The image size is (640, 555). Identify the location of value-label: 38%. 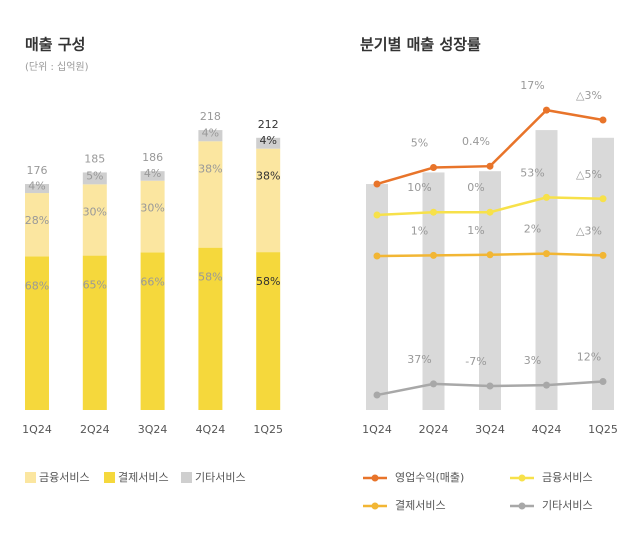
(268, 176).